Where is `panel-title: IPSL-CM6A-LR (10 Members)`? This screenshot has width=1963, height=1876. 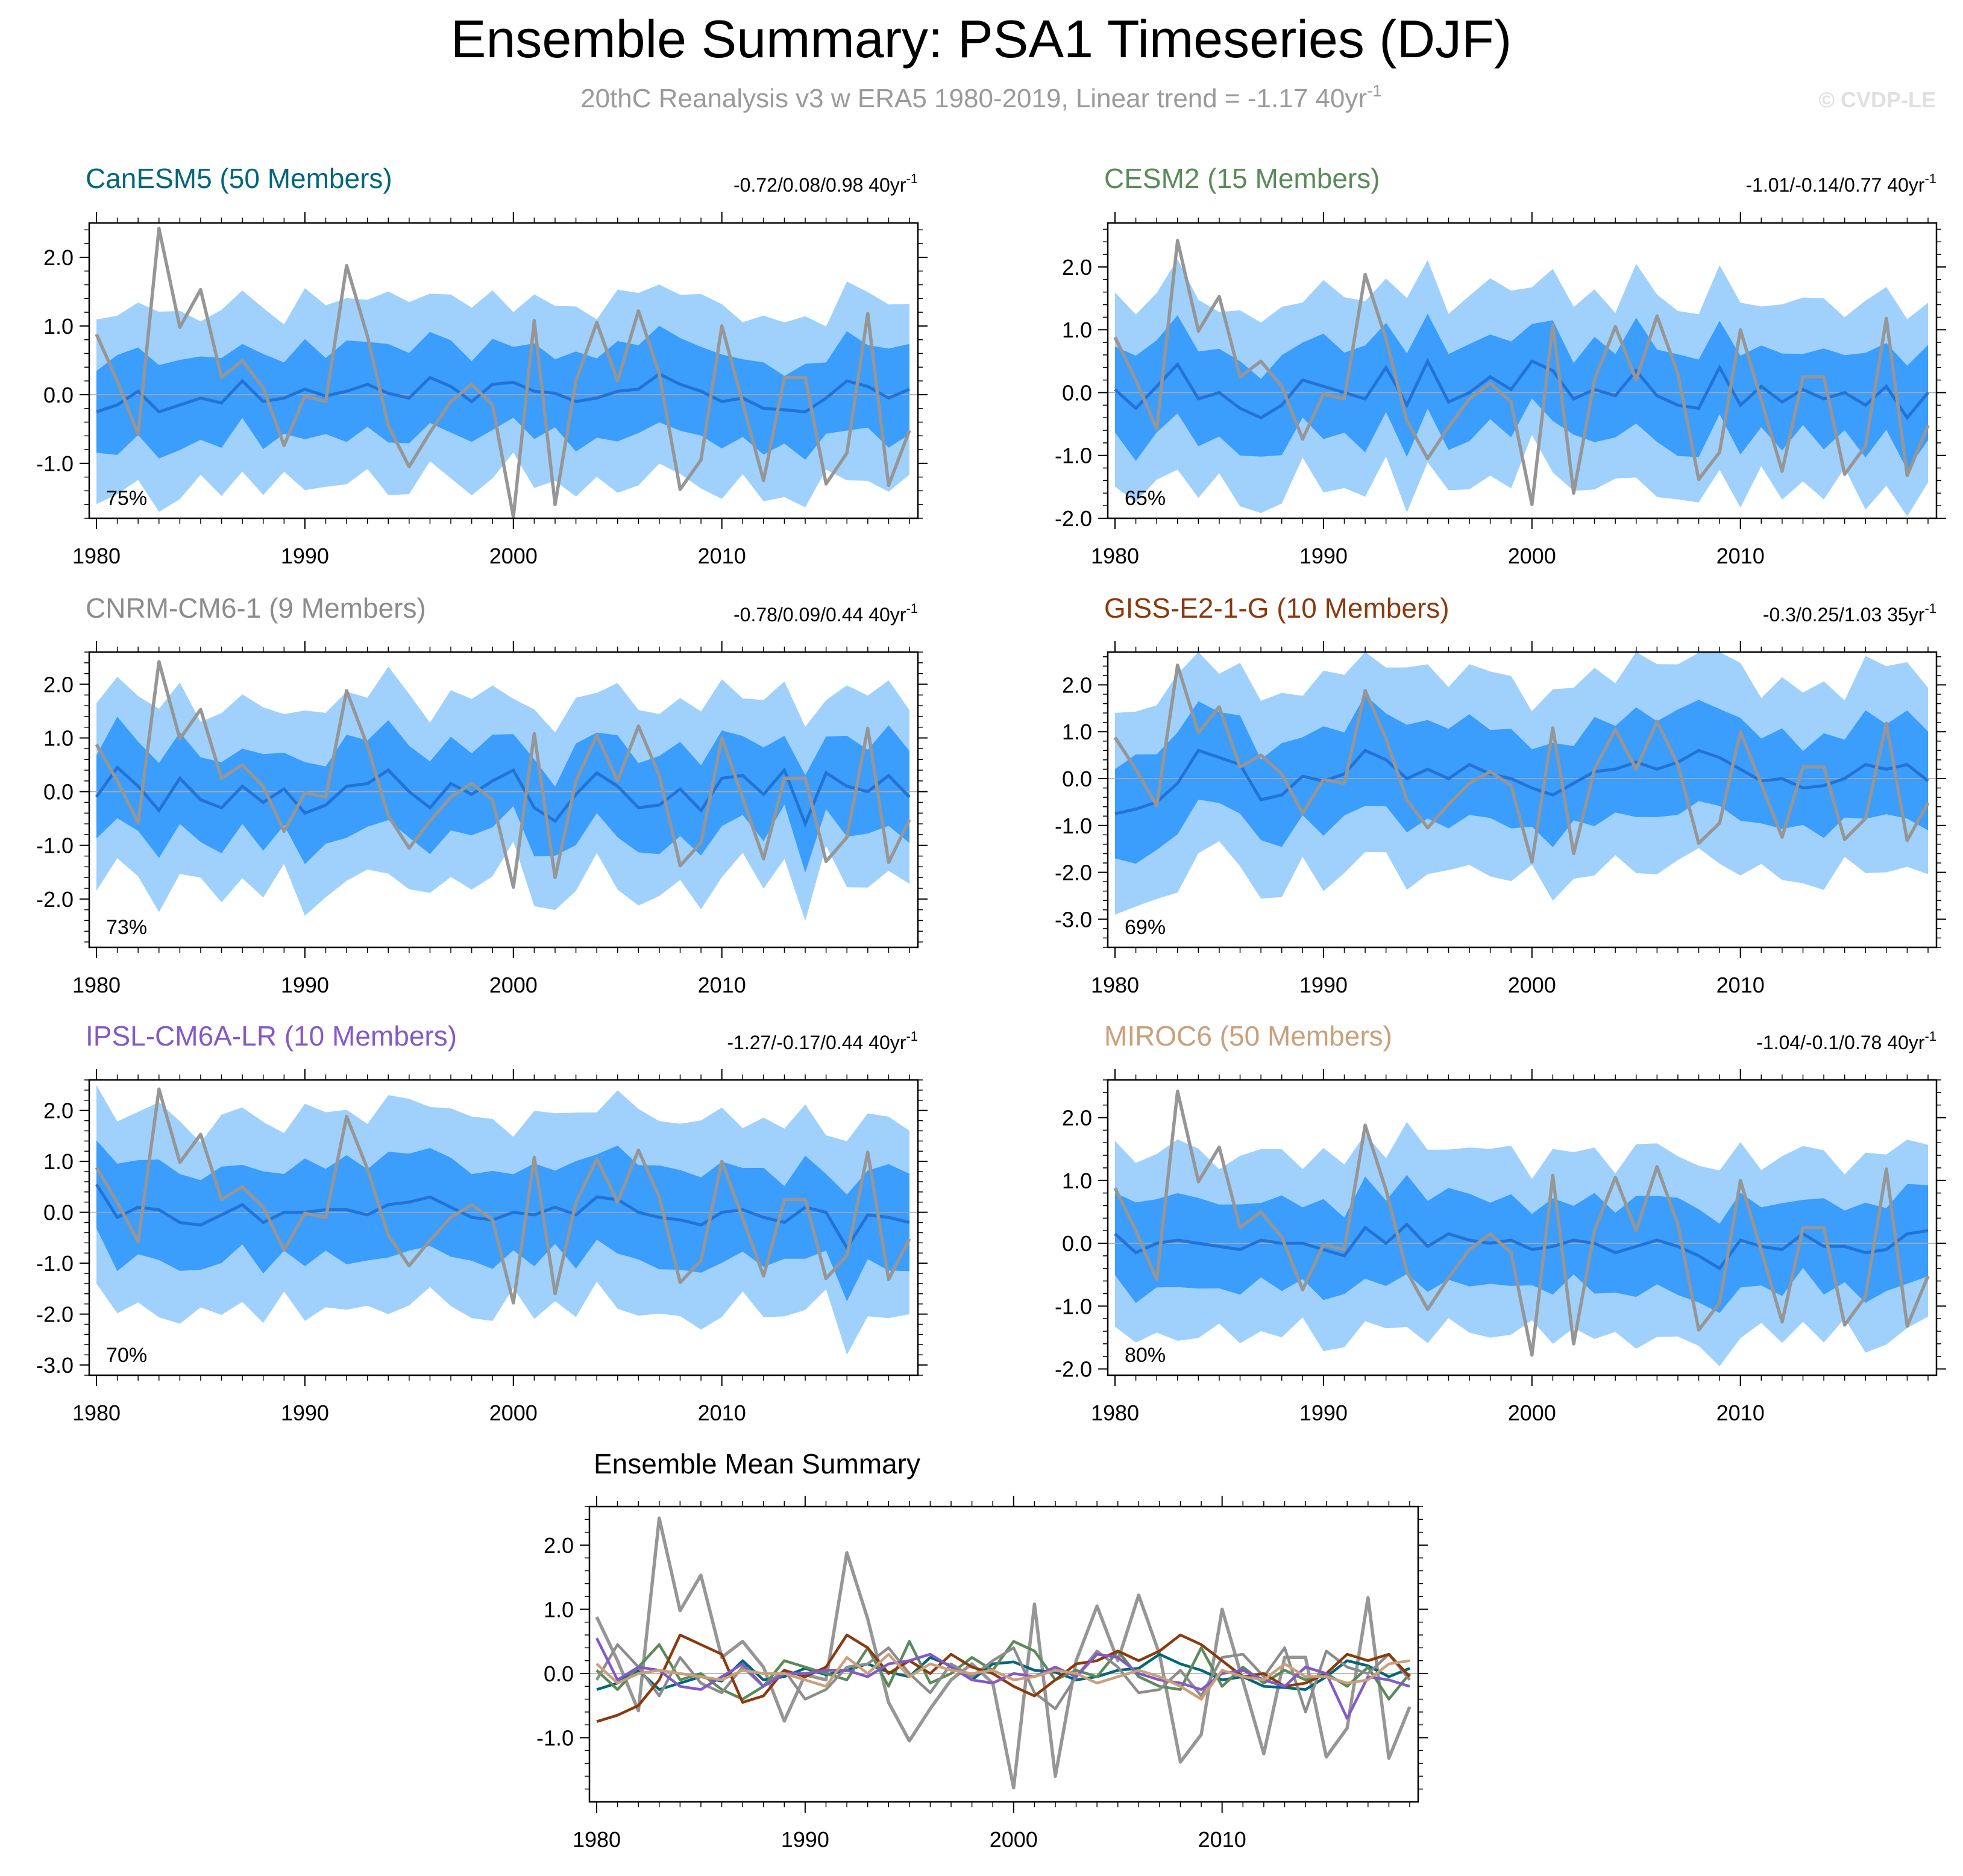
panel-title: IPSL-CM6A-LR (10 Members) is located at coordinates (271, 1036).